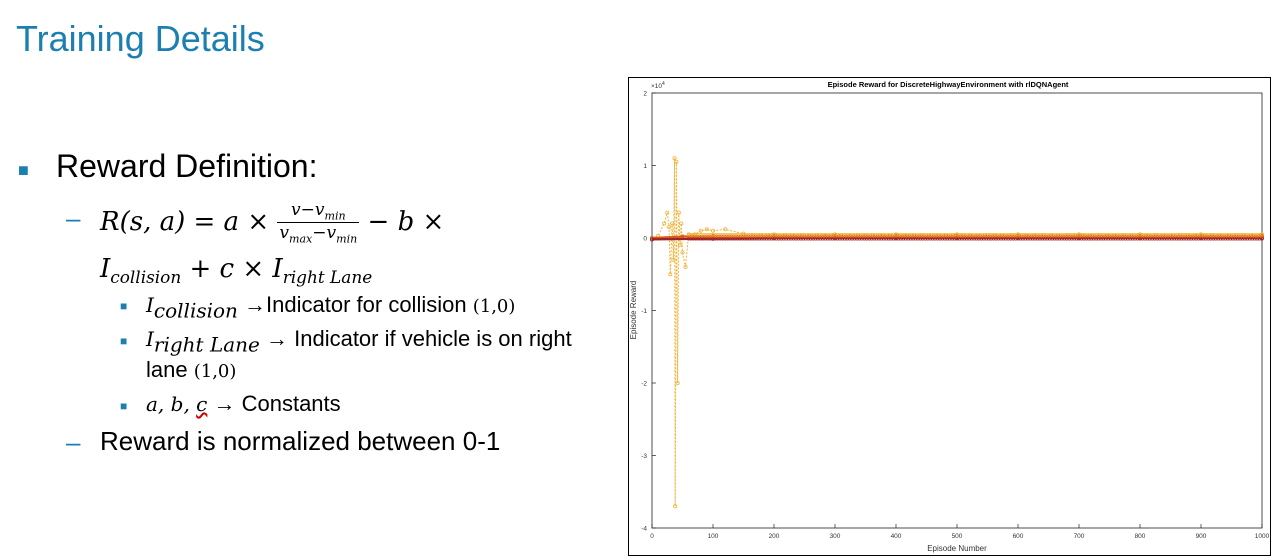 Image resolution: width=1273 pixels, height=558 pixels. I want to click on x-tick-label: 100, so click(713, 536).